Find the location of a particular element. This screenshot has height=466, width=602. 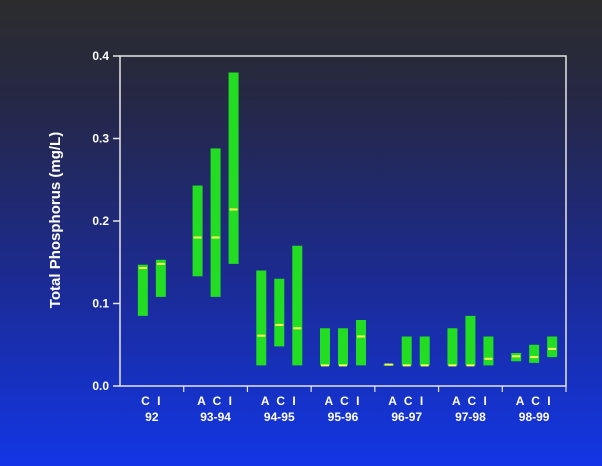

y-tick-label: 0.3 is located at coordinates (100, 139).